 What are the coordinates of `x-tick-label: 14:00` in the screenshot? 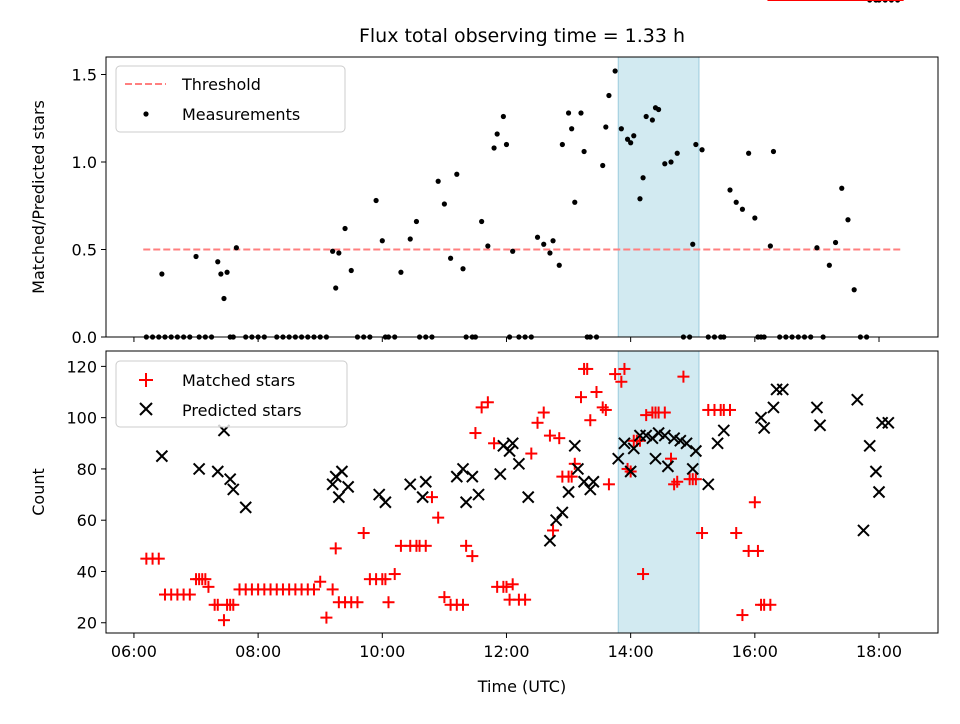 It's located at (631, 651).